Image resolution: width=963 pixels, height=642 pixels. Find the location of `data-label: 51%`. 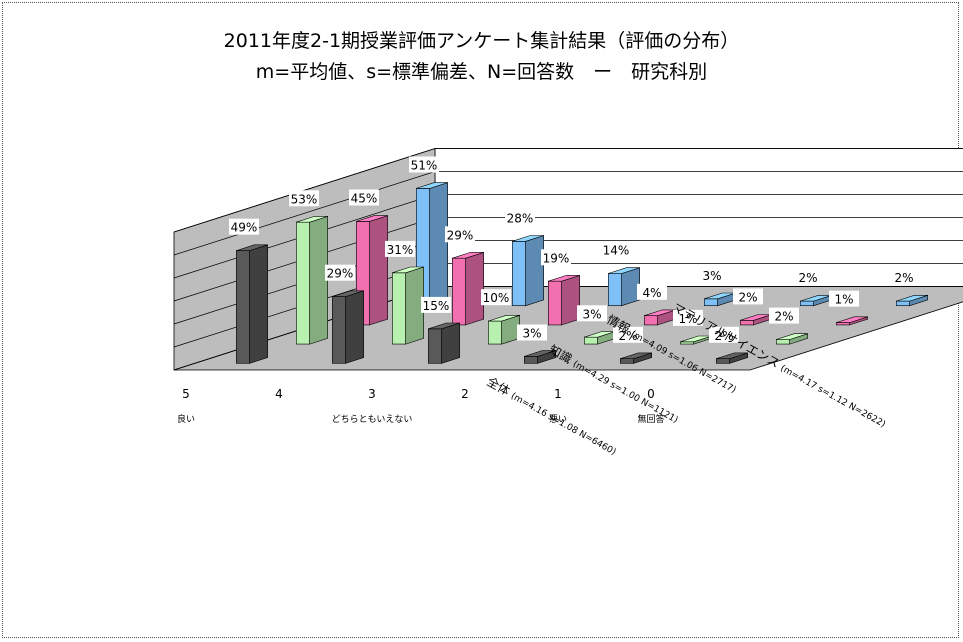

data-label: 51% is located at coordinates (424, 166).